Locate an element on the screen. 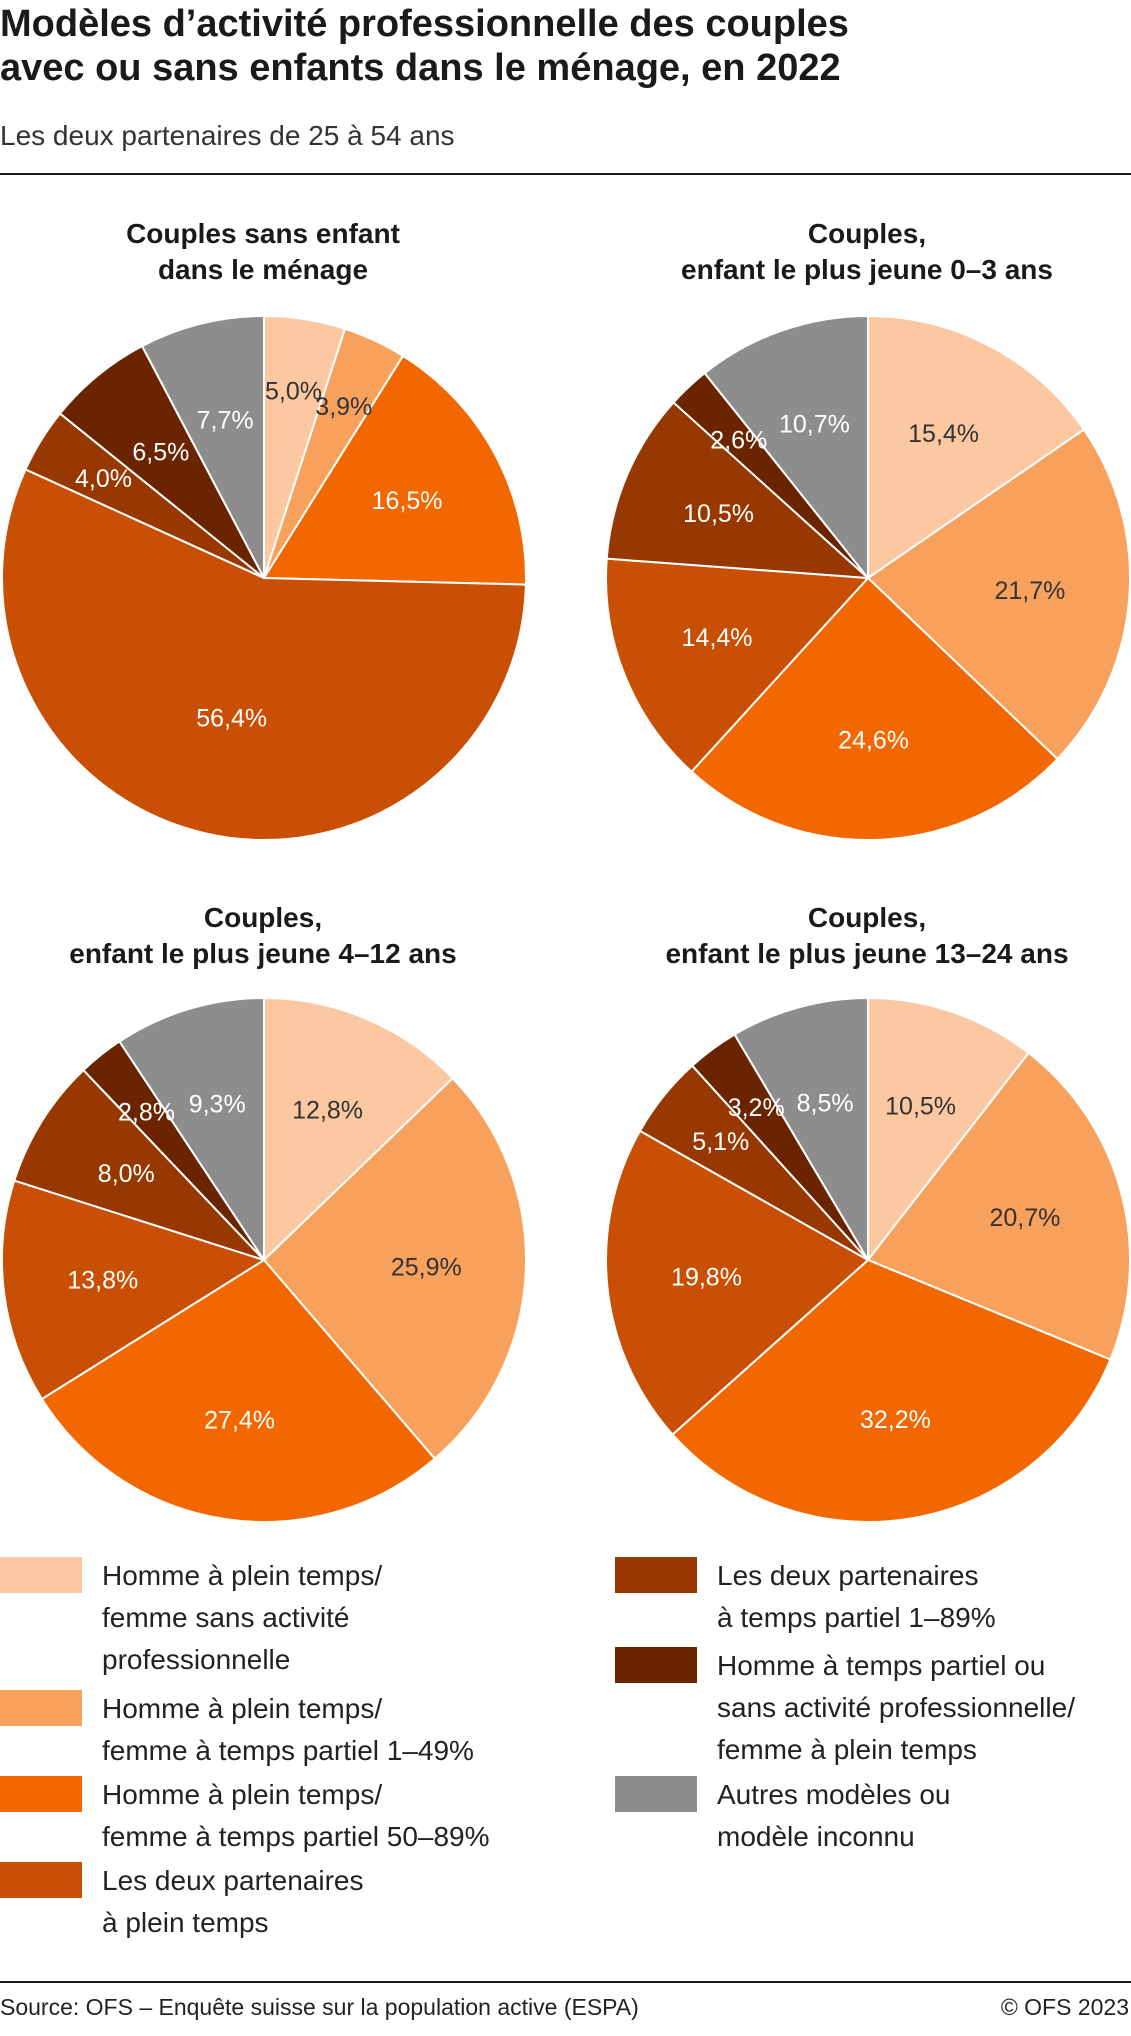 This screenshot has width=1131, height=2036. pie-chart-couples-sans-enfant: 5,0%3,9% 16,5% 56,4% 4,0%6,5% 7,7% is located at coordinates (264, 578).